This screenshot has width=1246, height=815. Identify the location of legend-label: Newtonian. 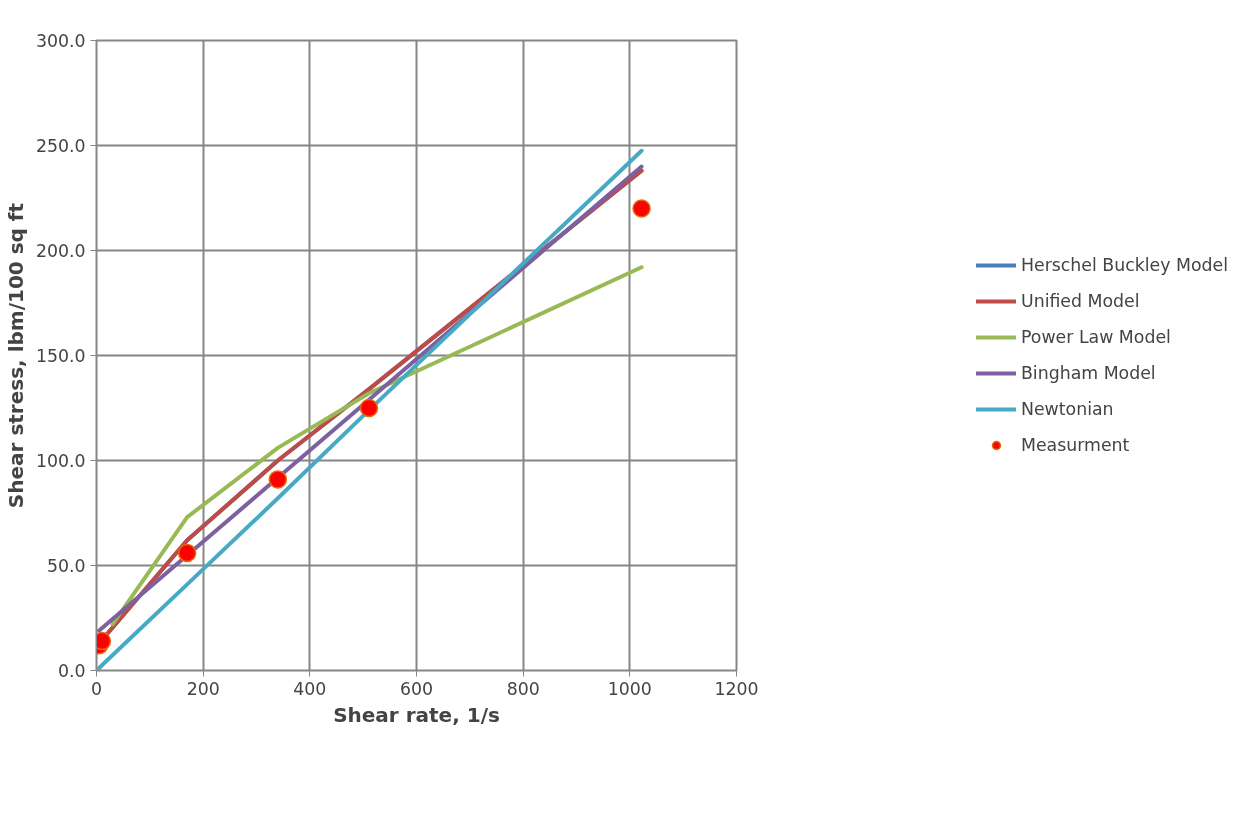
(1067, 409).